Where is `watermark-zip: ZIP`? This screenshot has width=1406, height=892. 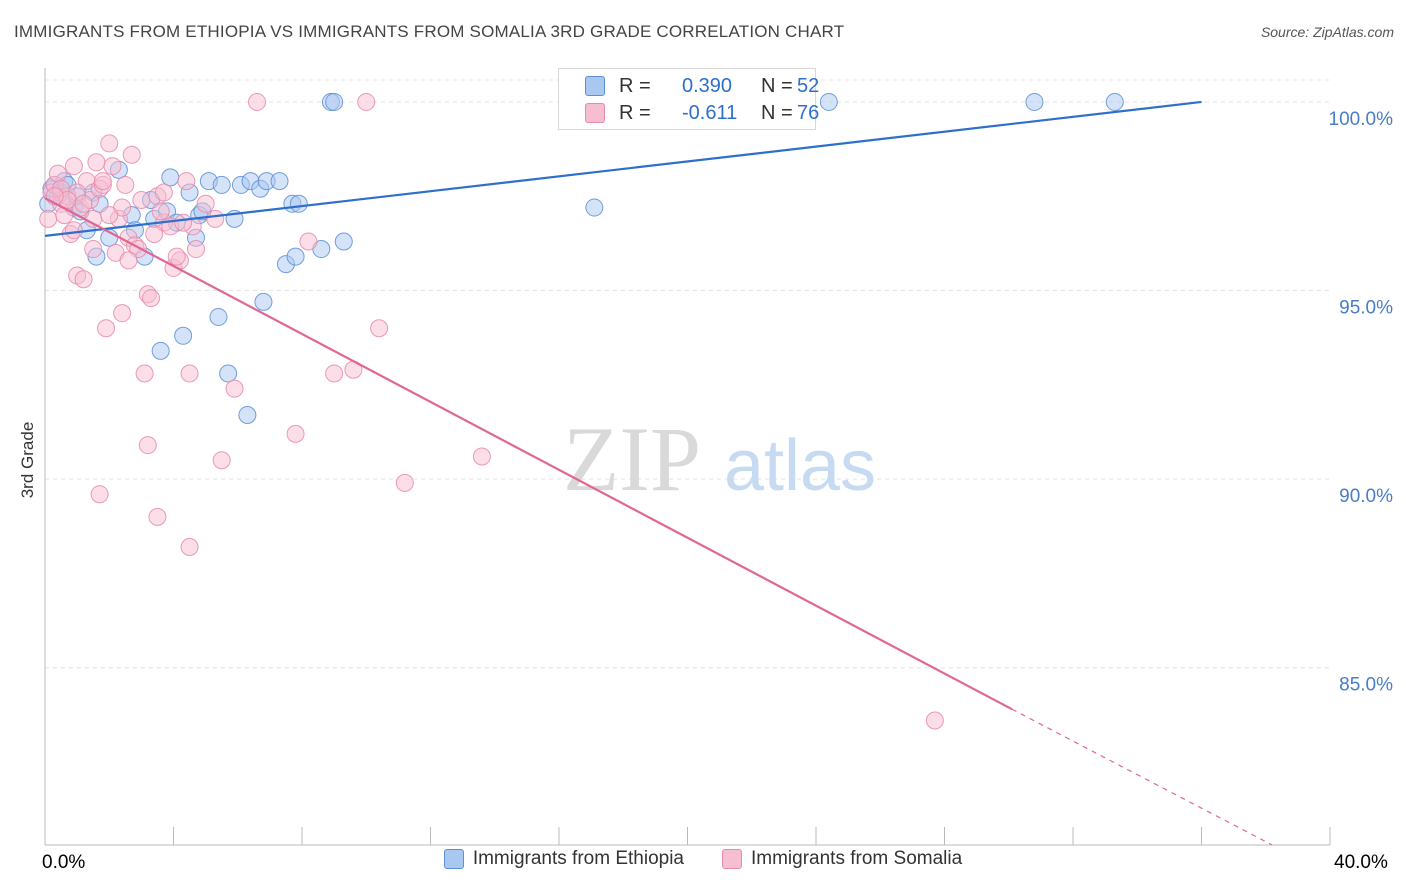
watermark-zip: ZIP is located at coordinates (632, 459).